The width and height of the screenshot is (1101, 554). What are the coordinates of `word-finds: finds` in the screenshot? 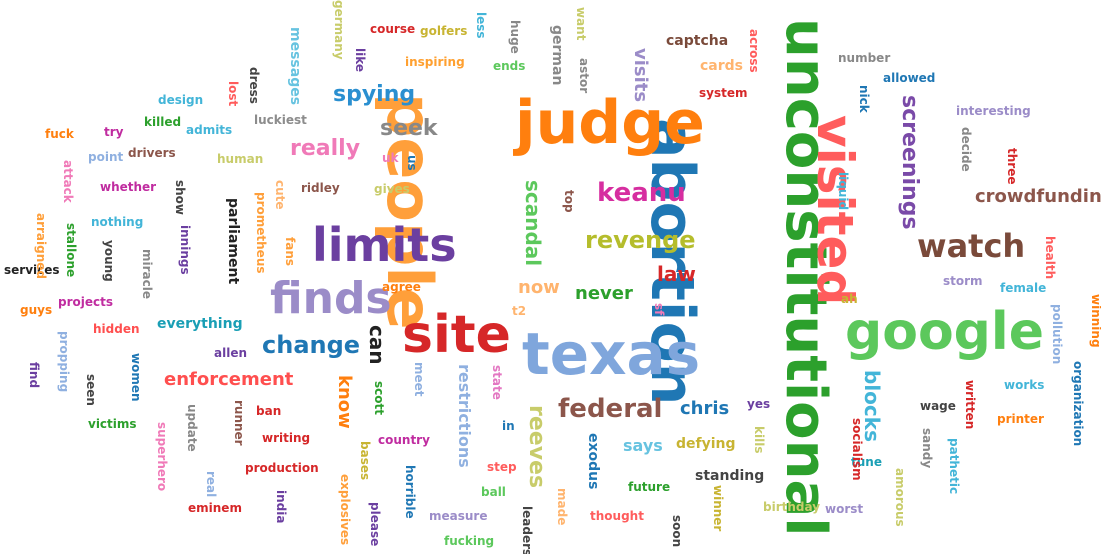 It's located at (331, 298).